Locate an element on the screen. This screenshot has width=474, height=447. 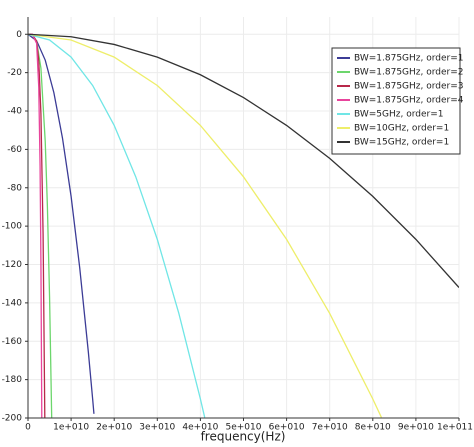
legend-label: BW=1.875GHz, order=4 is located at coordinates (409, 101).